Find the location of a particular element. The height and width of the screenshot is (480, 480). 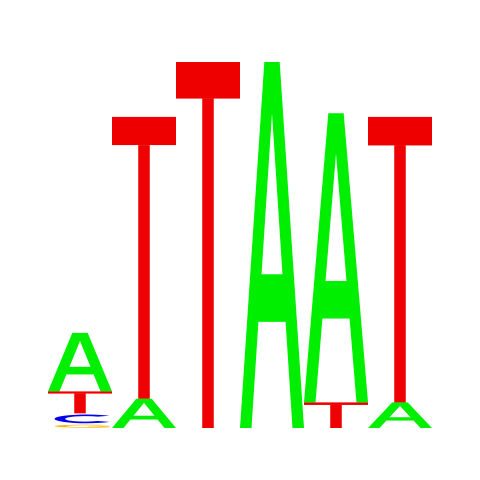

letter-a-pos6 is located at coordinates (400, 415).